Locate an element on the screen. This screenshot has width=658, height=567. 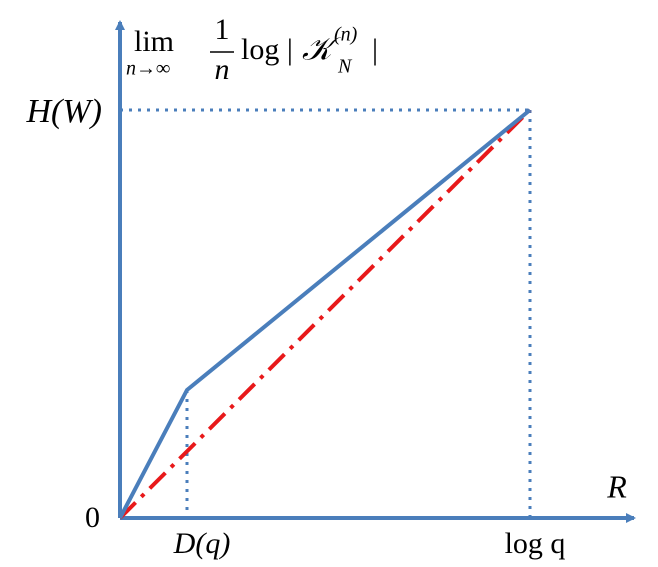
label-numerator: 1 is located at coordinates (222, 29).